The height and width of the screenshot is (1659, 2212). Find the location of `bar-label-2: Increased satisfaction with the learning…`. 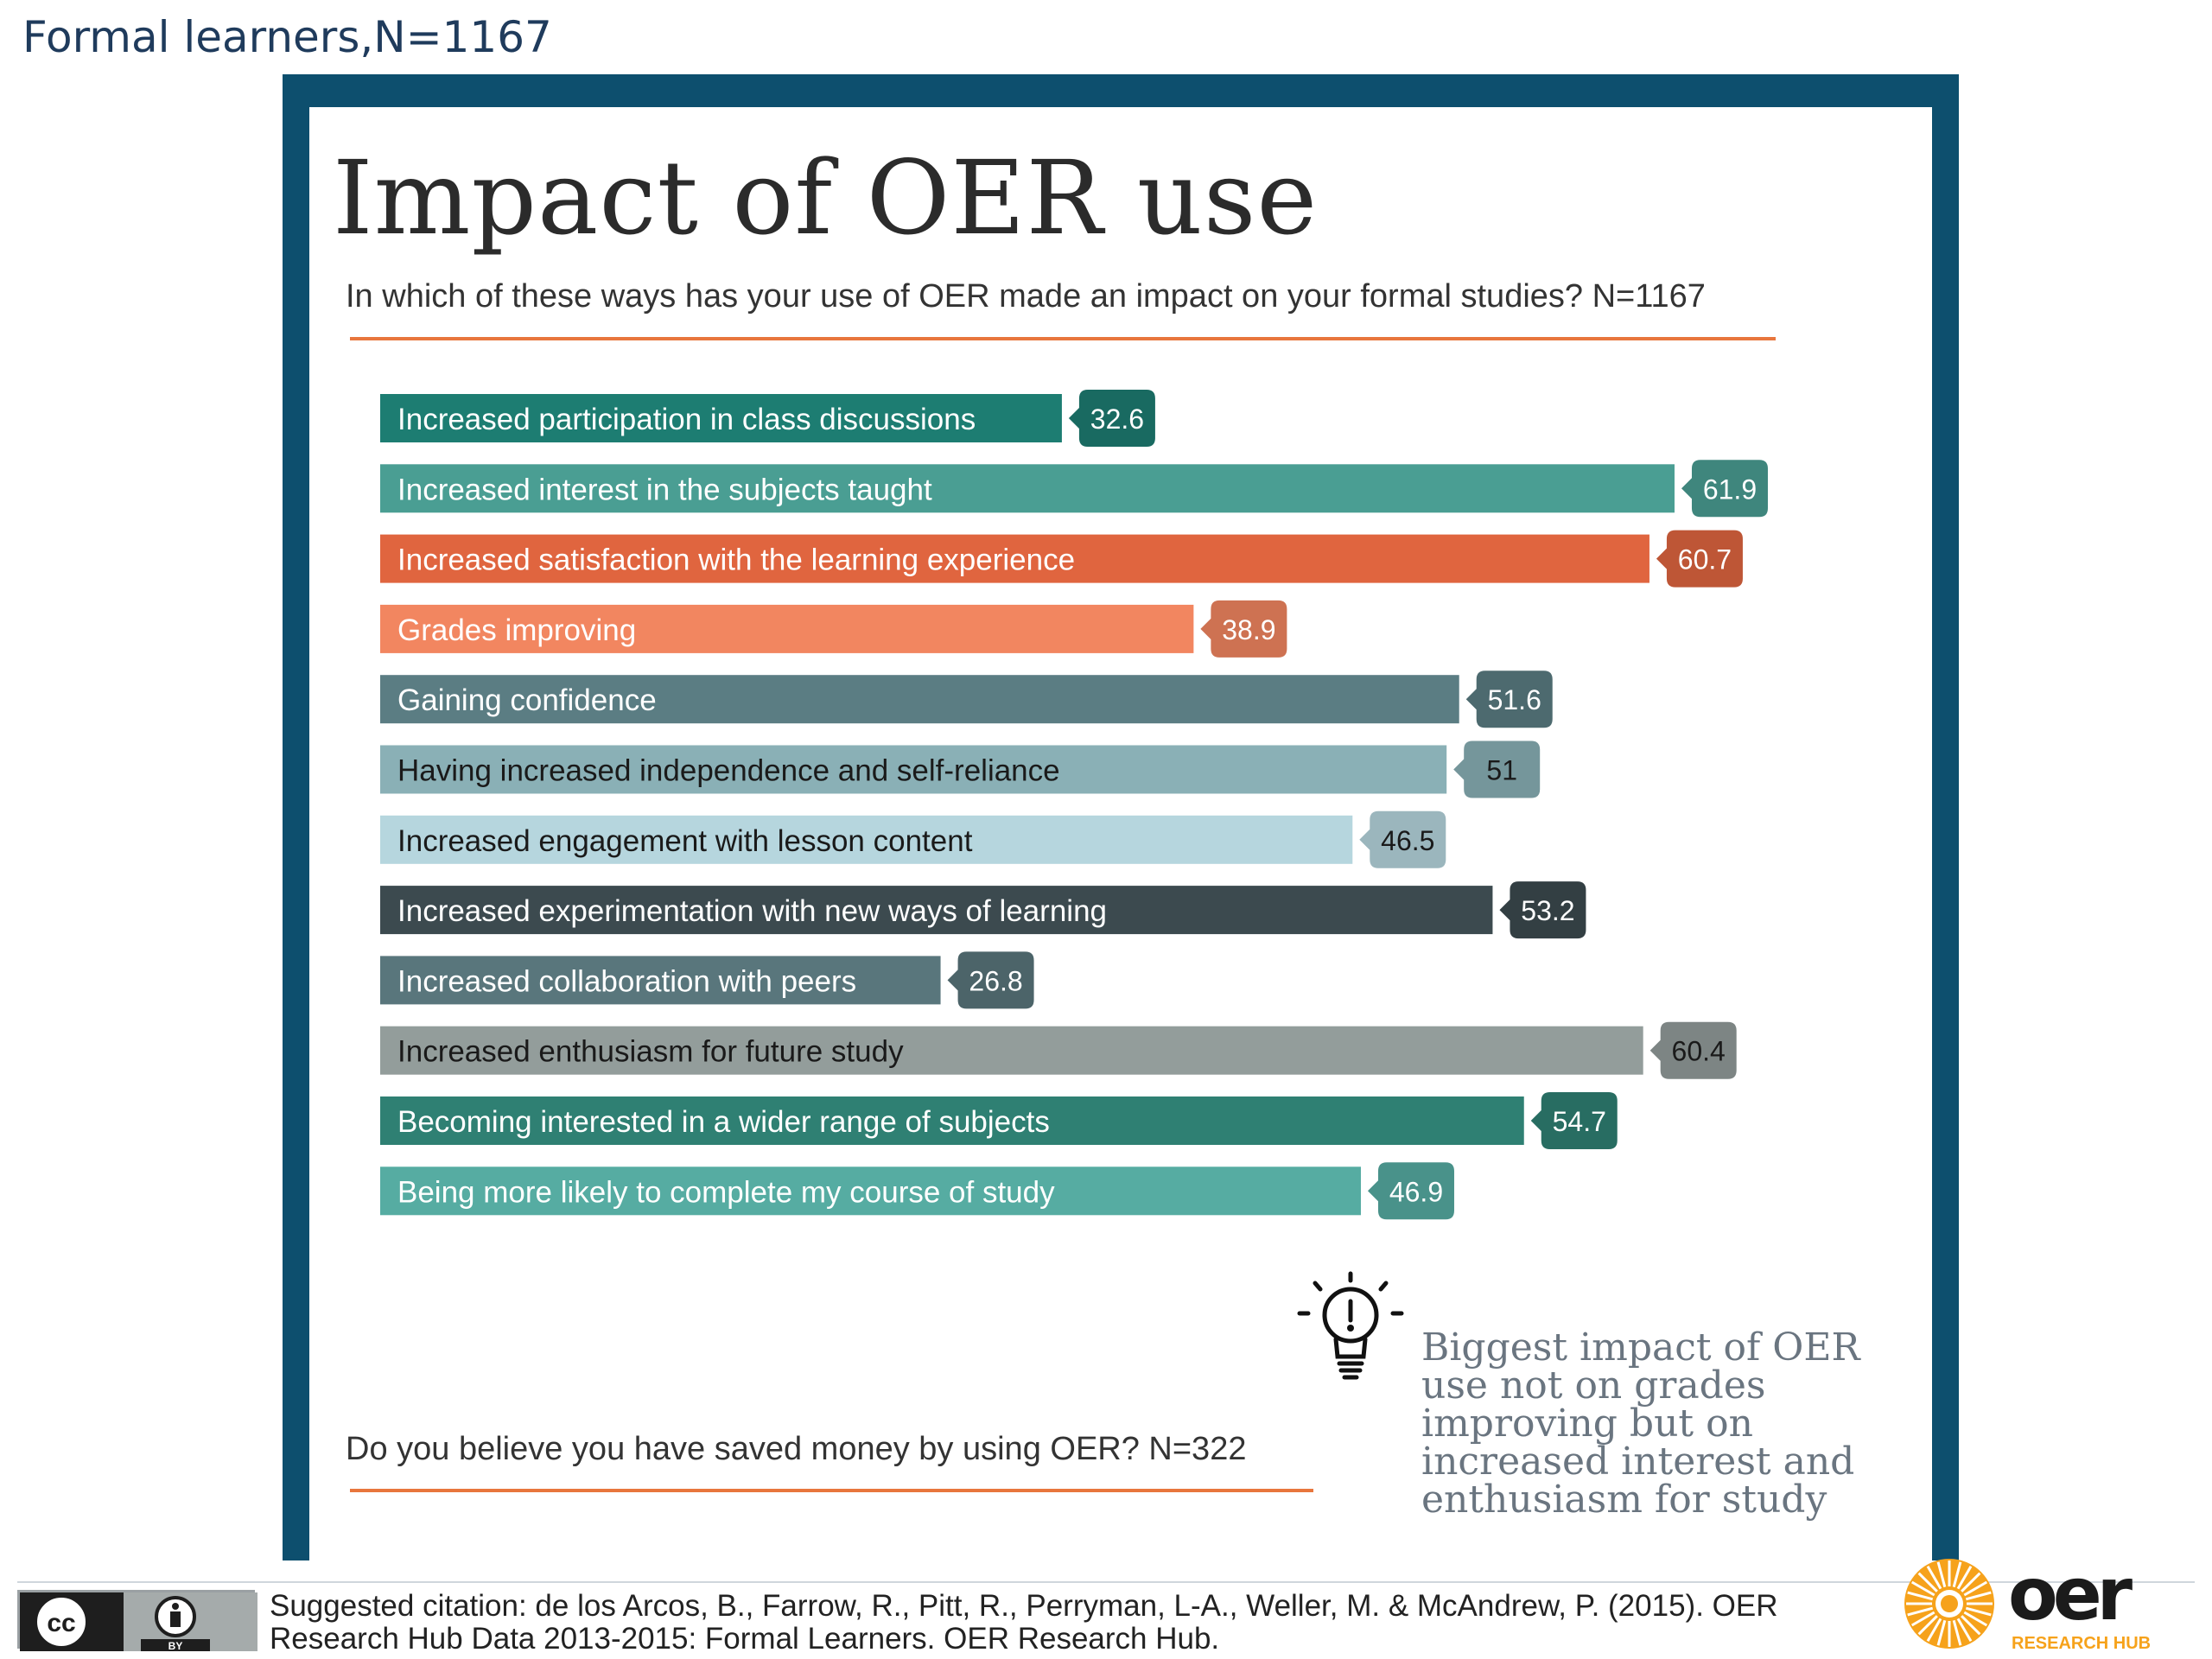

bar-label-2: Increased satisfaction with the learning… is located at coordinates (736, 560).